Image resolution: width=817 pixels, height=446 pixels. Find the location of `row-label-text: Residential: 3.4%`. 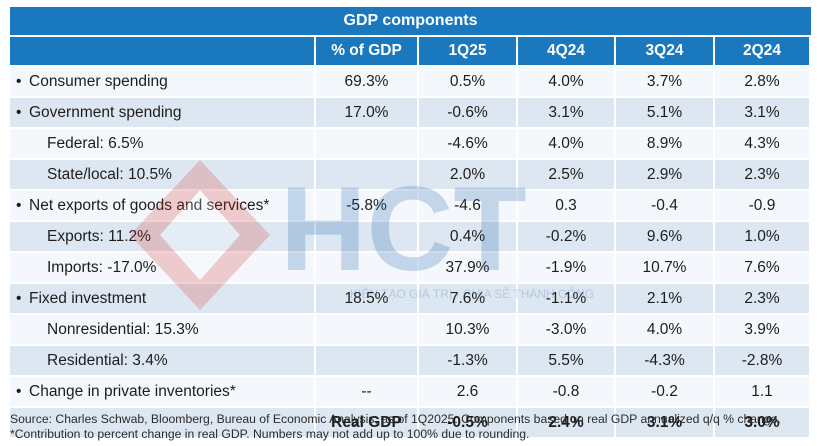

row-label-text: Residential: 3.4% is located at coordinates (107, 360).